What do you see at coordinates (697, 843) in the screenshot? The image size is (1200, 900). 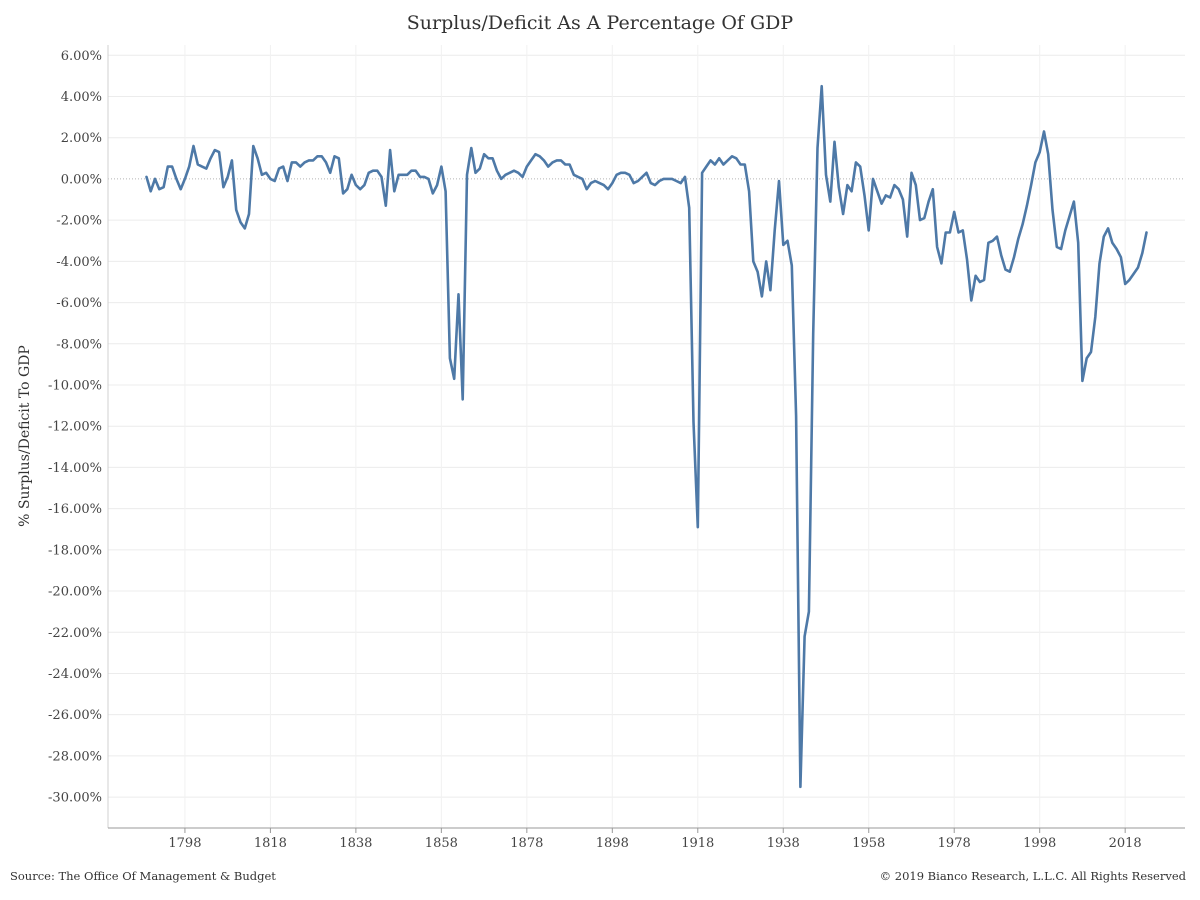 I see `x-tick-label: 1918` at bounding box center [697, 843].